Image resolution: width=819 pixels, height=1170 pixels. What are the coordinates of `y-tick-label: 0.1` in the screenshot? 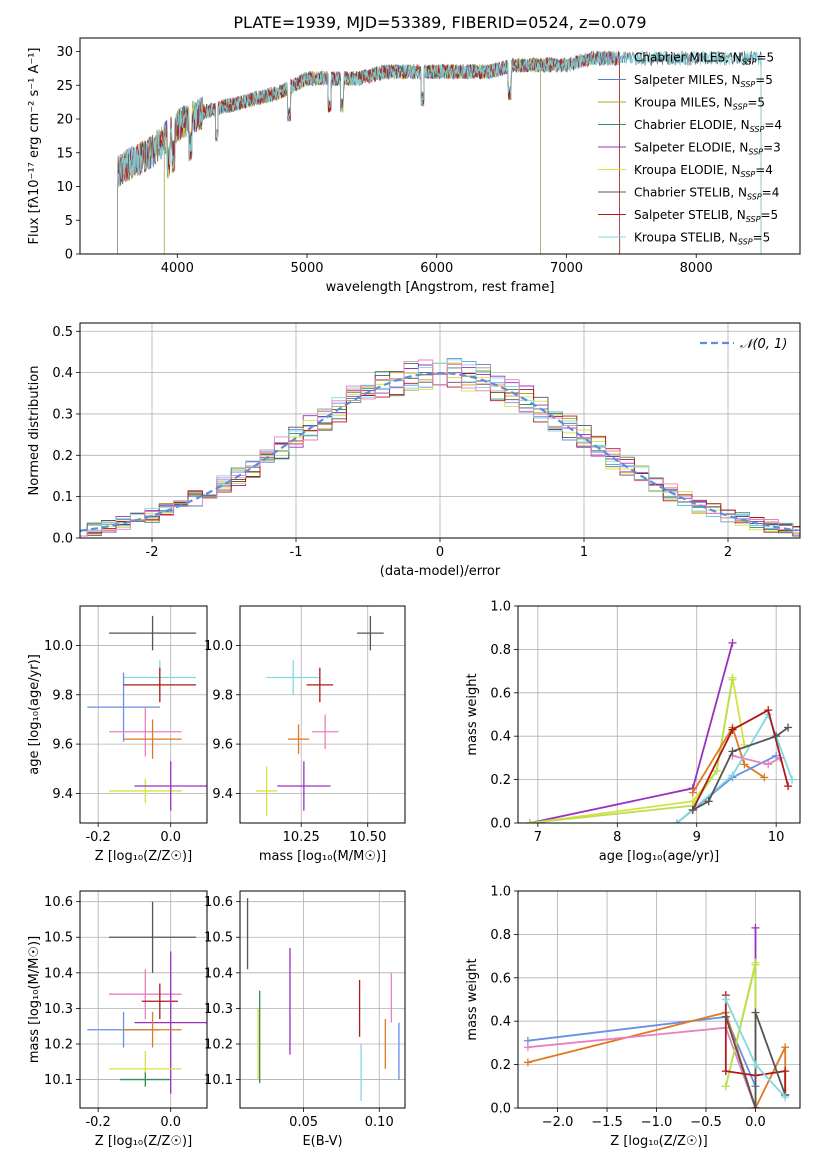 It's located at (62, 497).